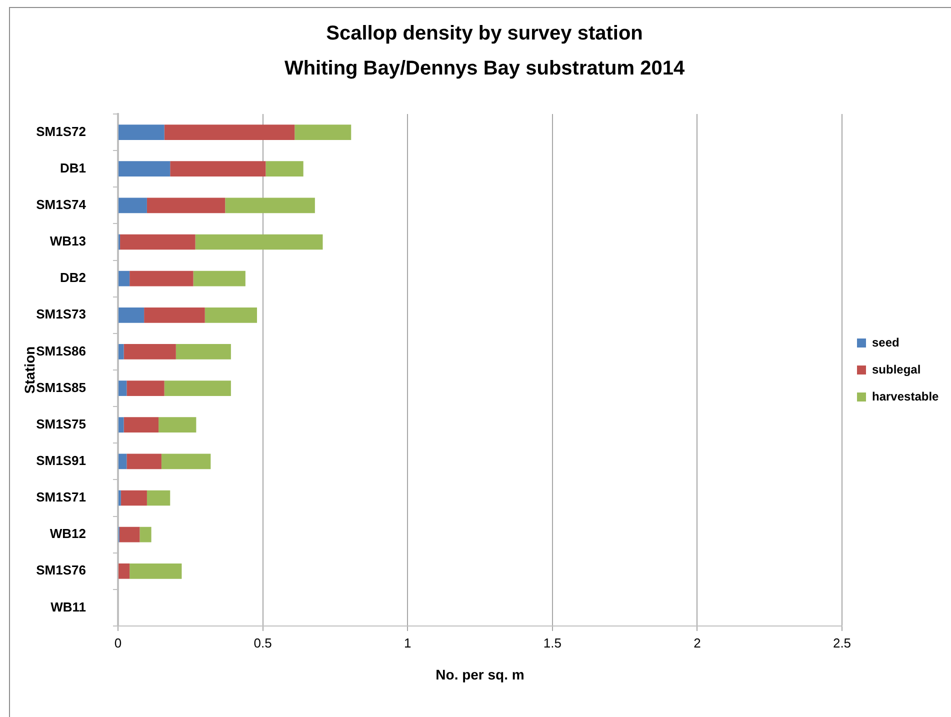 The height and width of the screenshot is (717, 951). What do you see at coordinates (73, 168) in the screenshot?
I see `y-tick-label: DB1` at bounding box center [73, 168].